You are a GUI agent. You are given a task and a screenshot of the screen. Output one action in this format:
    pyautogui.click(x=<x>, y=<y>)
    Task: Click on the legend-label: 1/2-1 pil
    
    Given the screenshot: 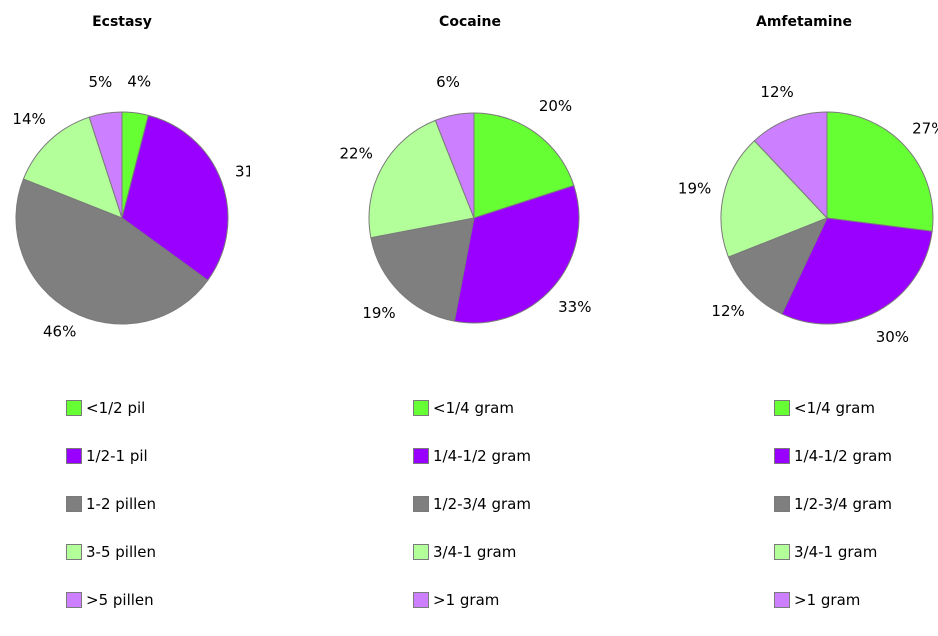 What is the action you would take?
    pyautogui.click(x=117, y=456)
    